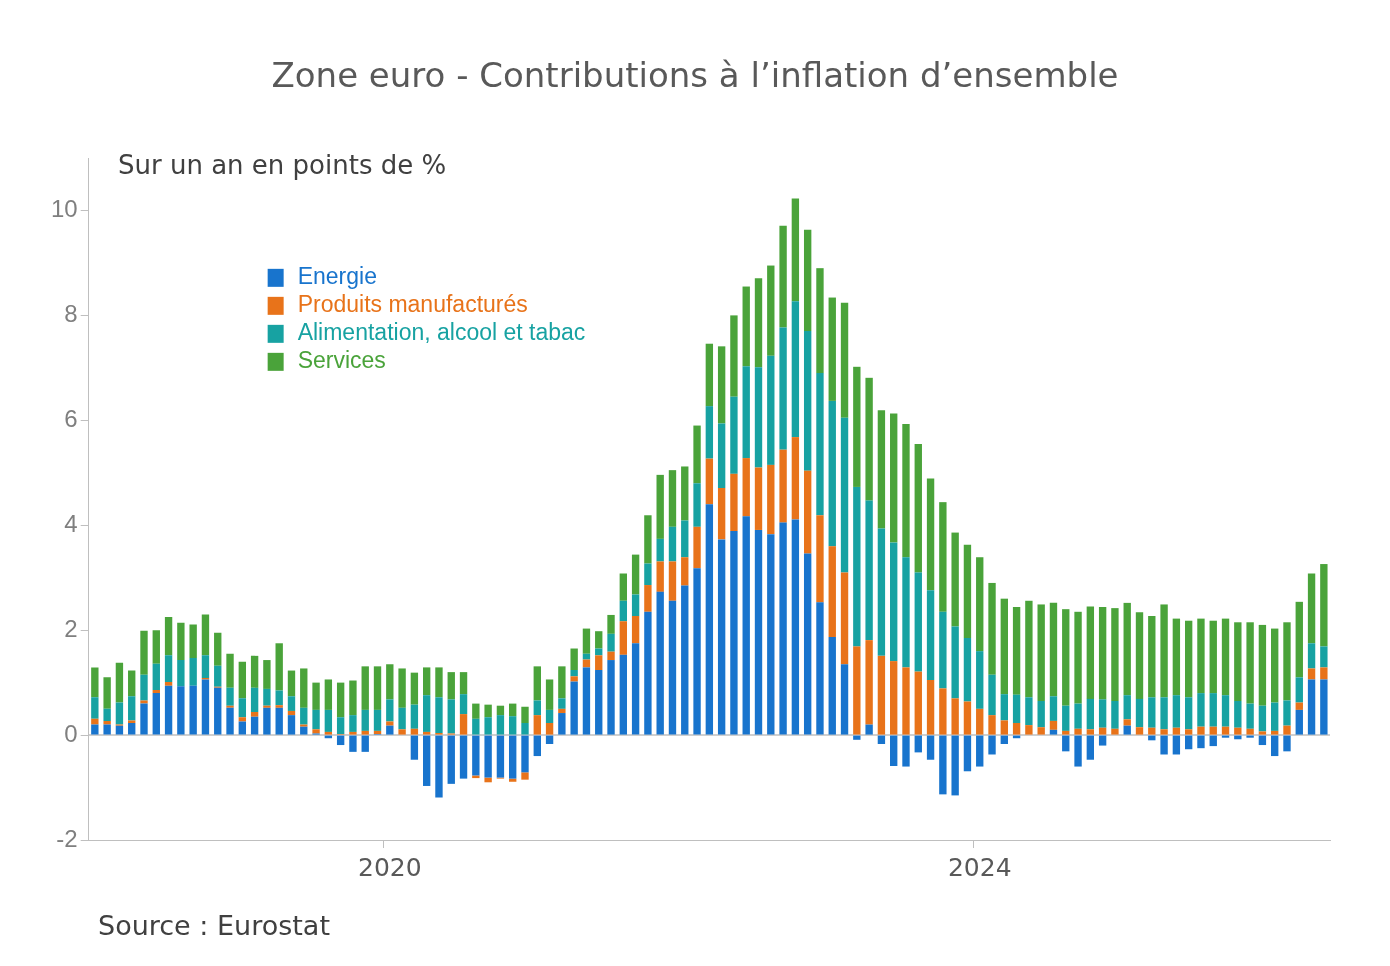  What do you see at coordinates (71, 418) in the screenshot?
I see `y-tick-label: 6` at bounding box center [71, 418].